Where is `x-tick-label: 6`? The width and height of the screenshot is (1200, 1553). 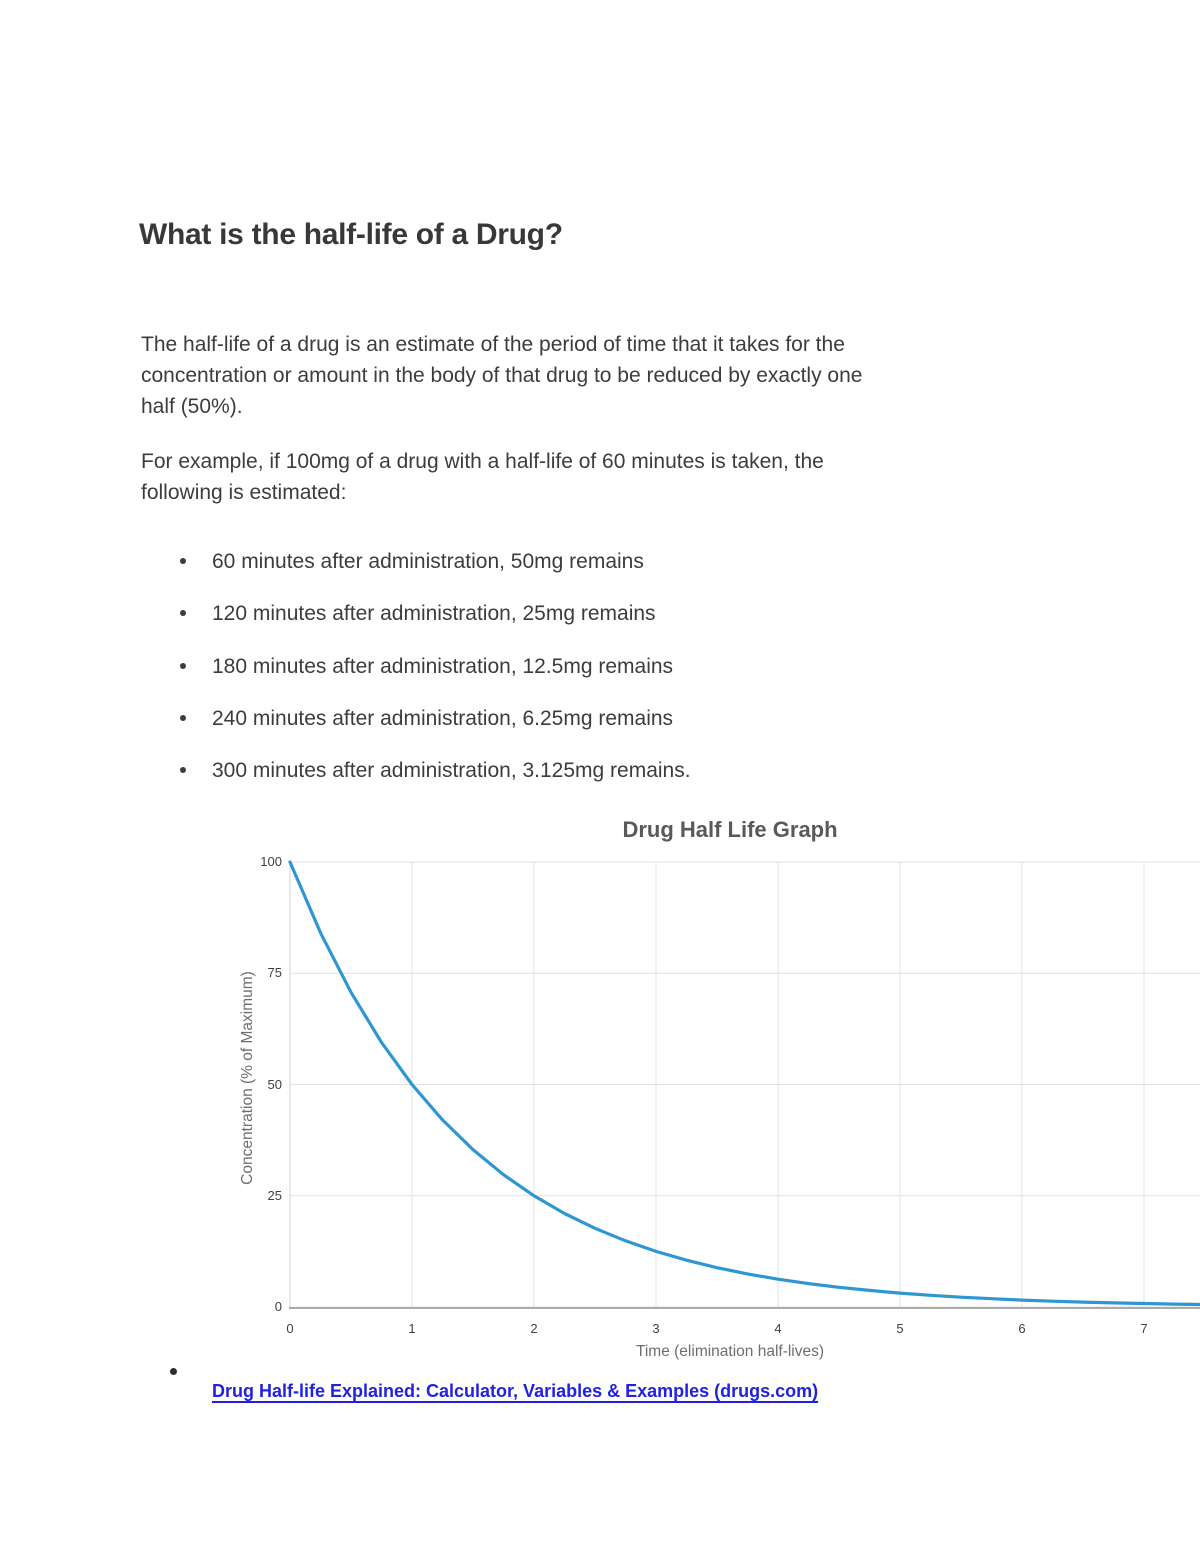 x-tick-label: 6 is located at coordinates (1022, 1328).